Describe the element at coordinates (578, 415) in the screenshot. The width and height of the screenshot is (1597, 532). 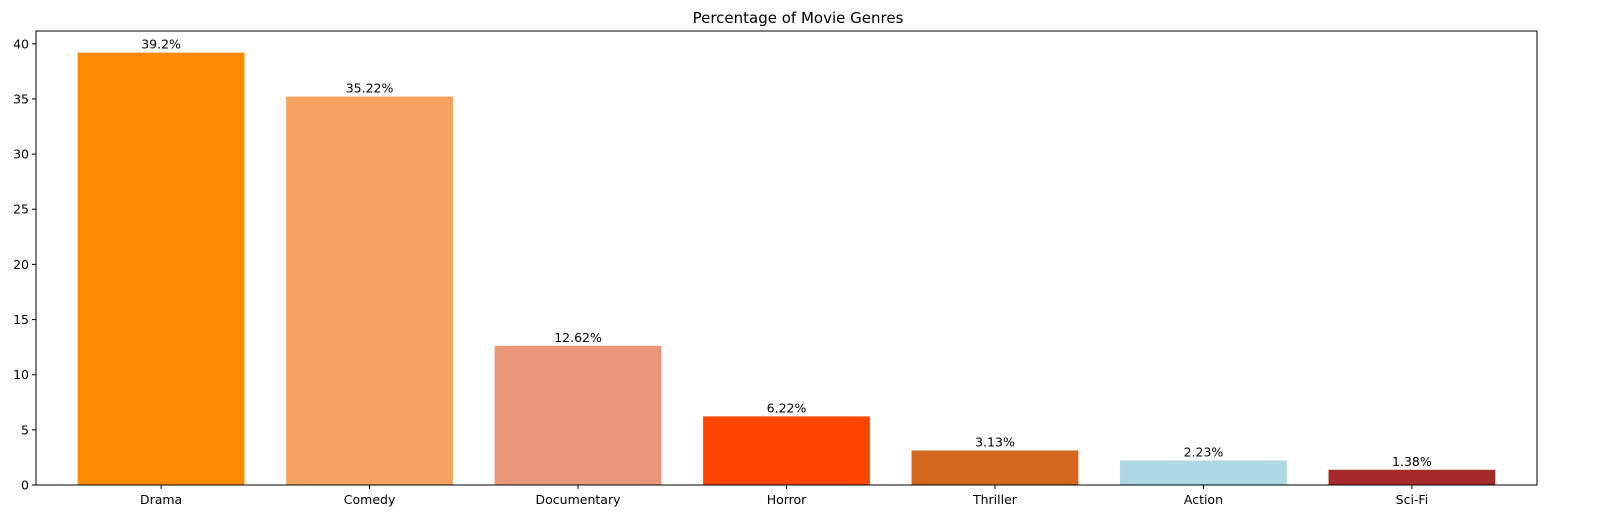
I see `bar-documentary` at that location.